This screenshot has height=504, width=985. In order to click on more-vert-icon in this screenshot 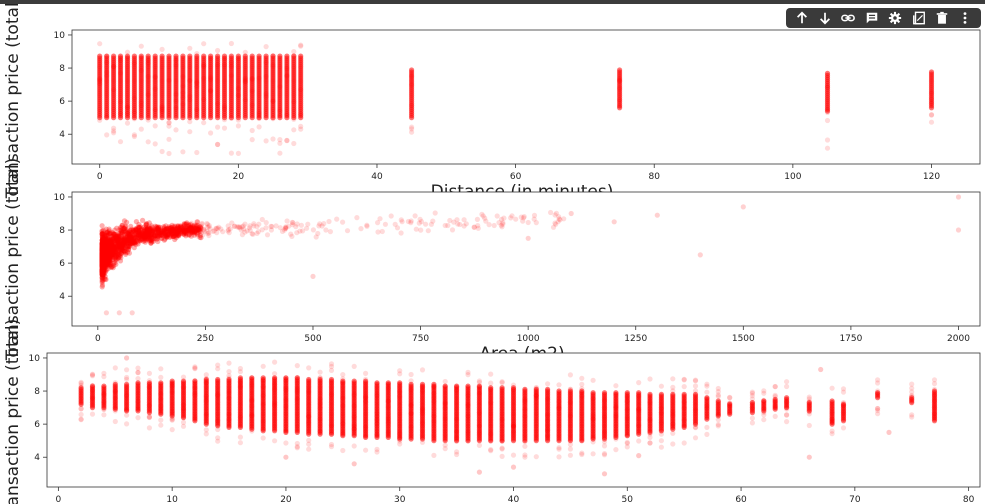, I will do `click(965, 18)`.